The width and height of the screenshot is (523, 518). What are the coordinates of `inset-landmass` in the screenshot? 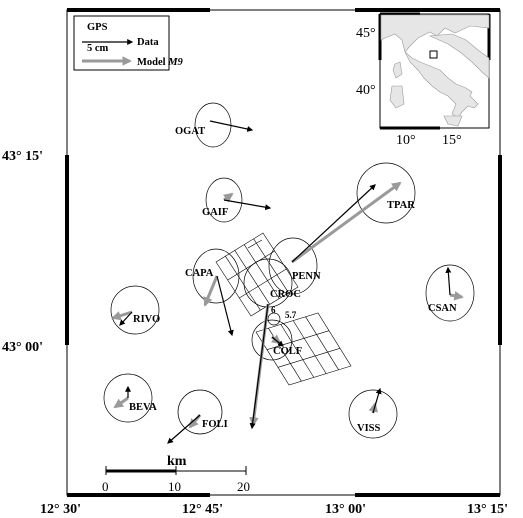 It's located at (435, 70).